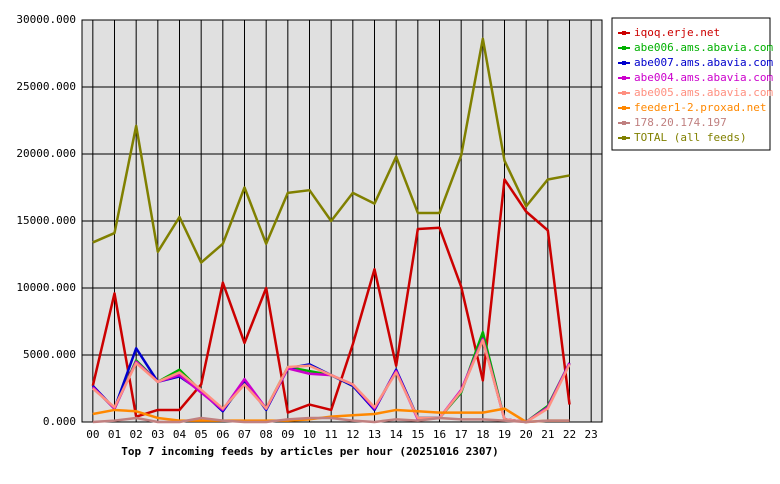  What do you see at coordinates (703, 62) in the screenshot?
I see `legend-label: abe007.ams.abavia.com` at bounding box center [703, 62].